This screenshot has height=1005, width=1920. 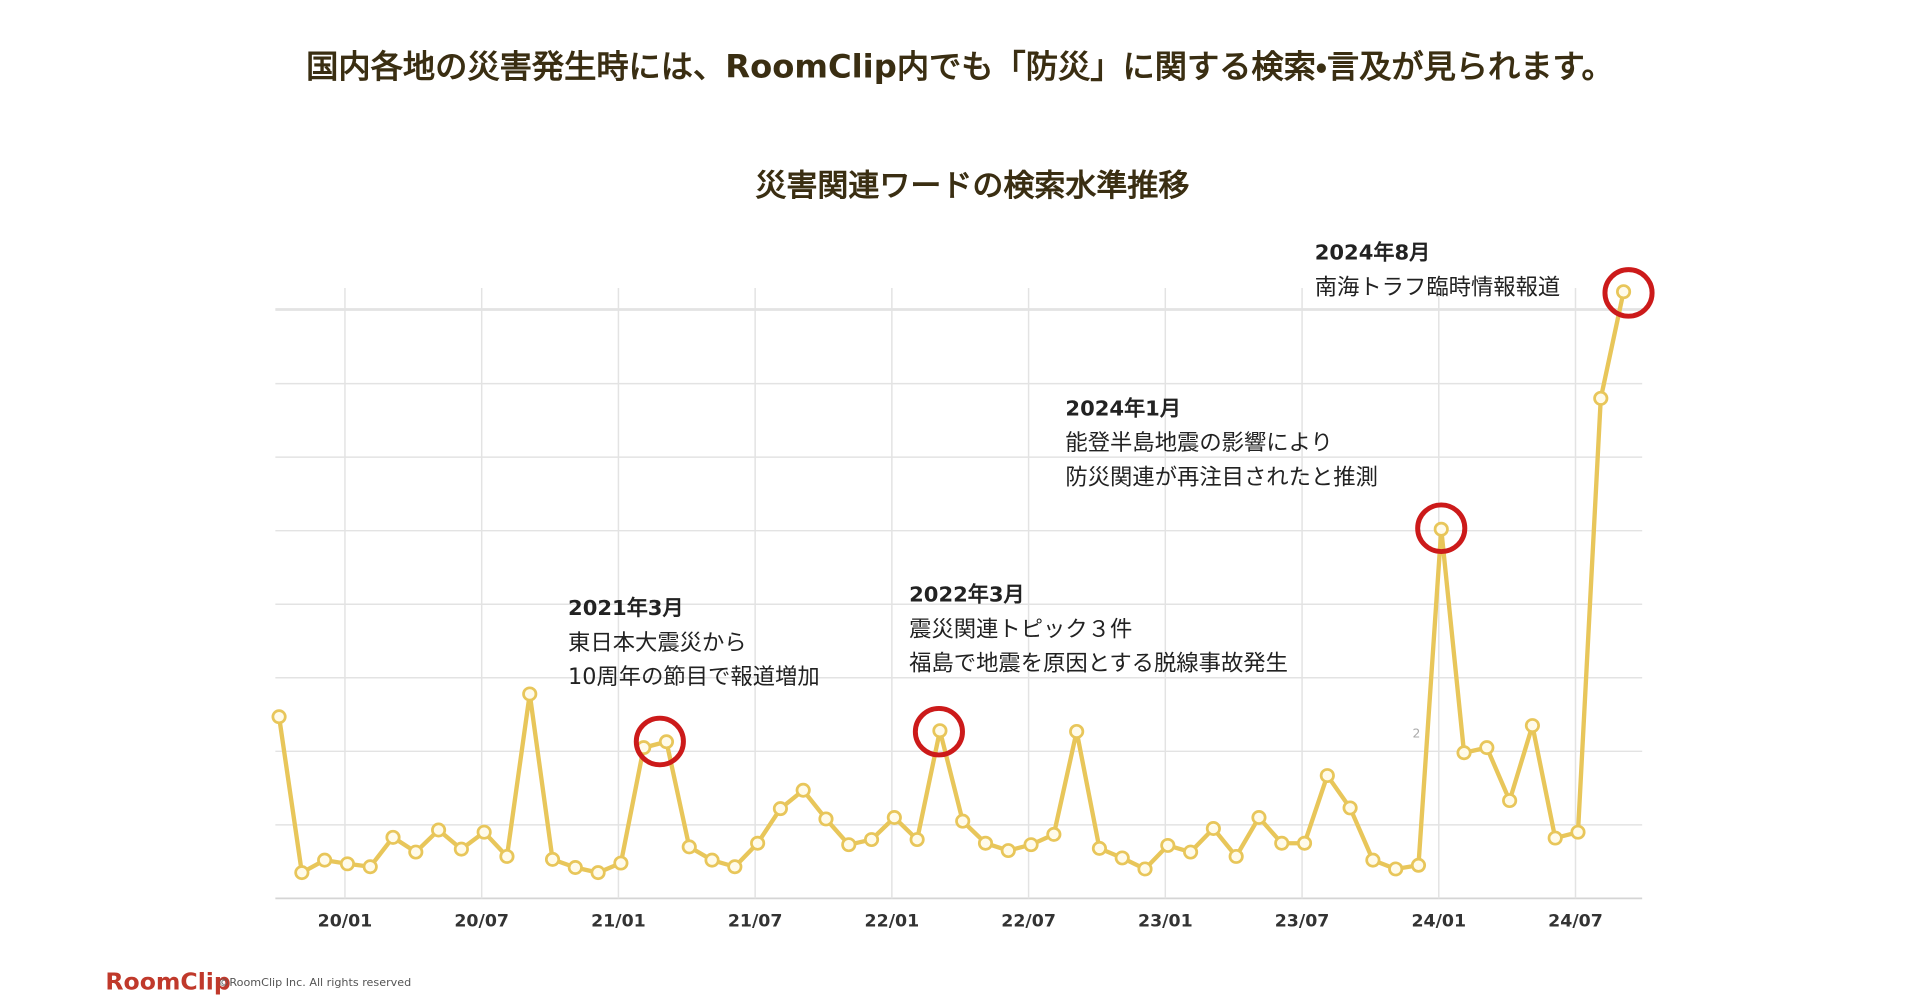 What do you see at coordinates (892, 922) in the screenshot?
I see `x-tick-label: 22/01` at bounding box center [892, 922].